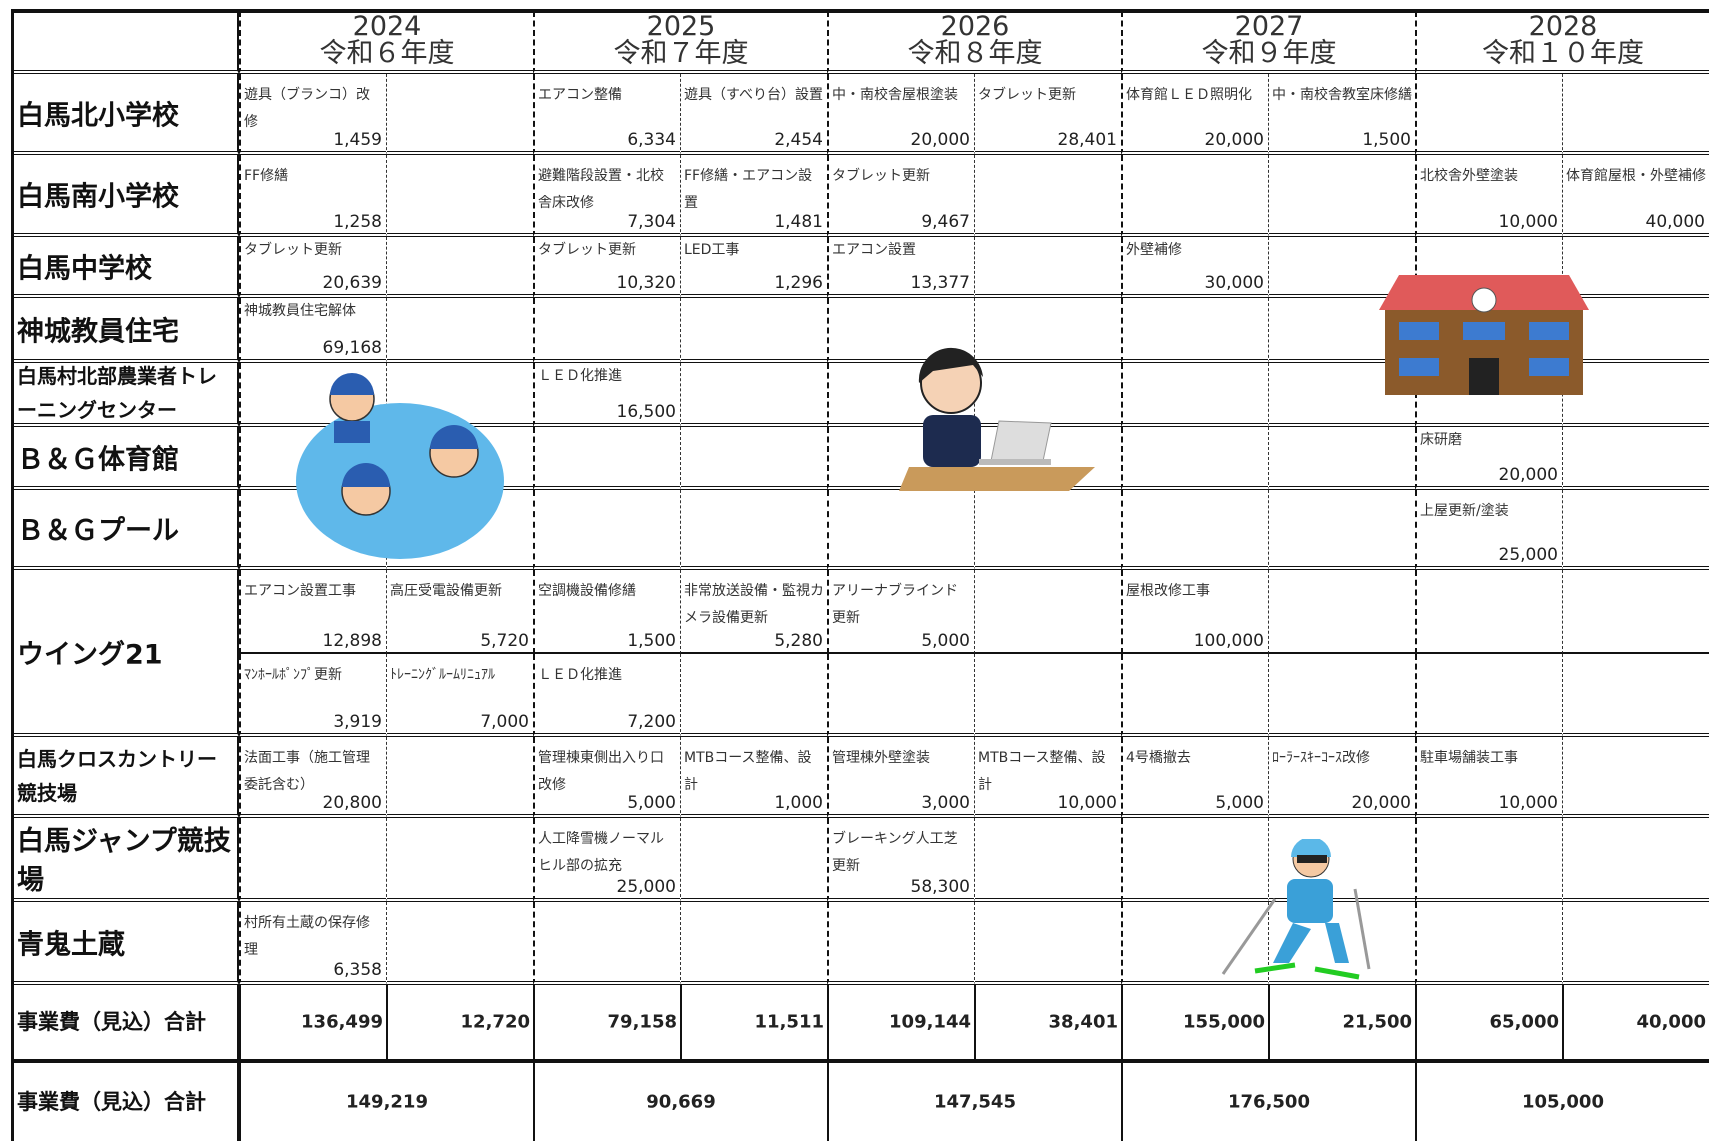 The height and width of the screenshot is (1141, 1709). I want to click on cell: 65,000, so click(1488, 1024).